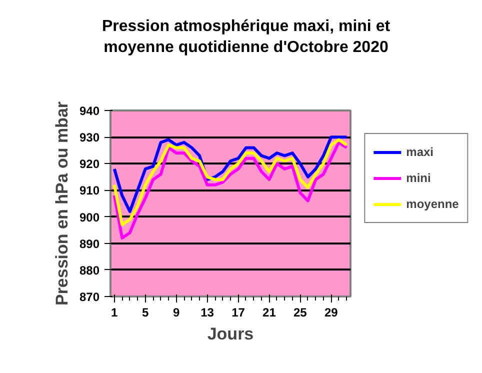  Describe the element at coordinates (89, 137) in the screenshot. I see `y-tick-label: 930` at that location.